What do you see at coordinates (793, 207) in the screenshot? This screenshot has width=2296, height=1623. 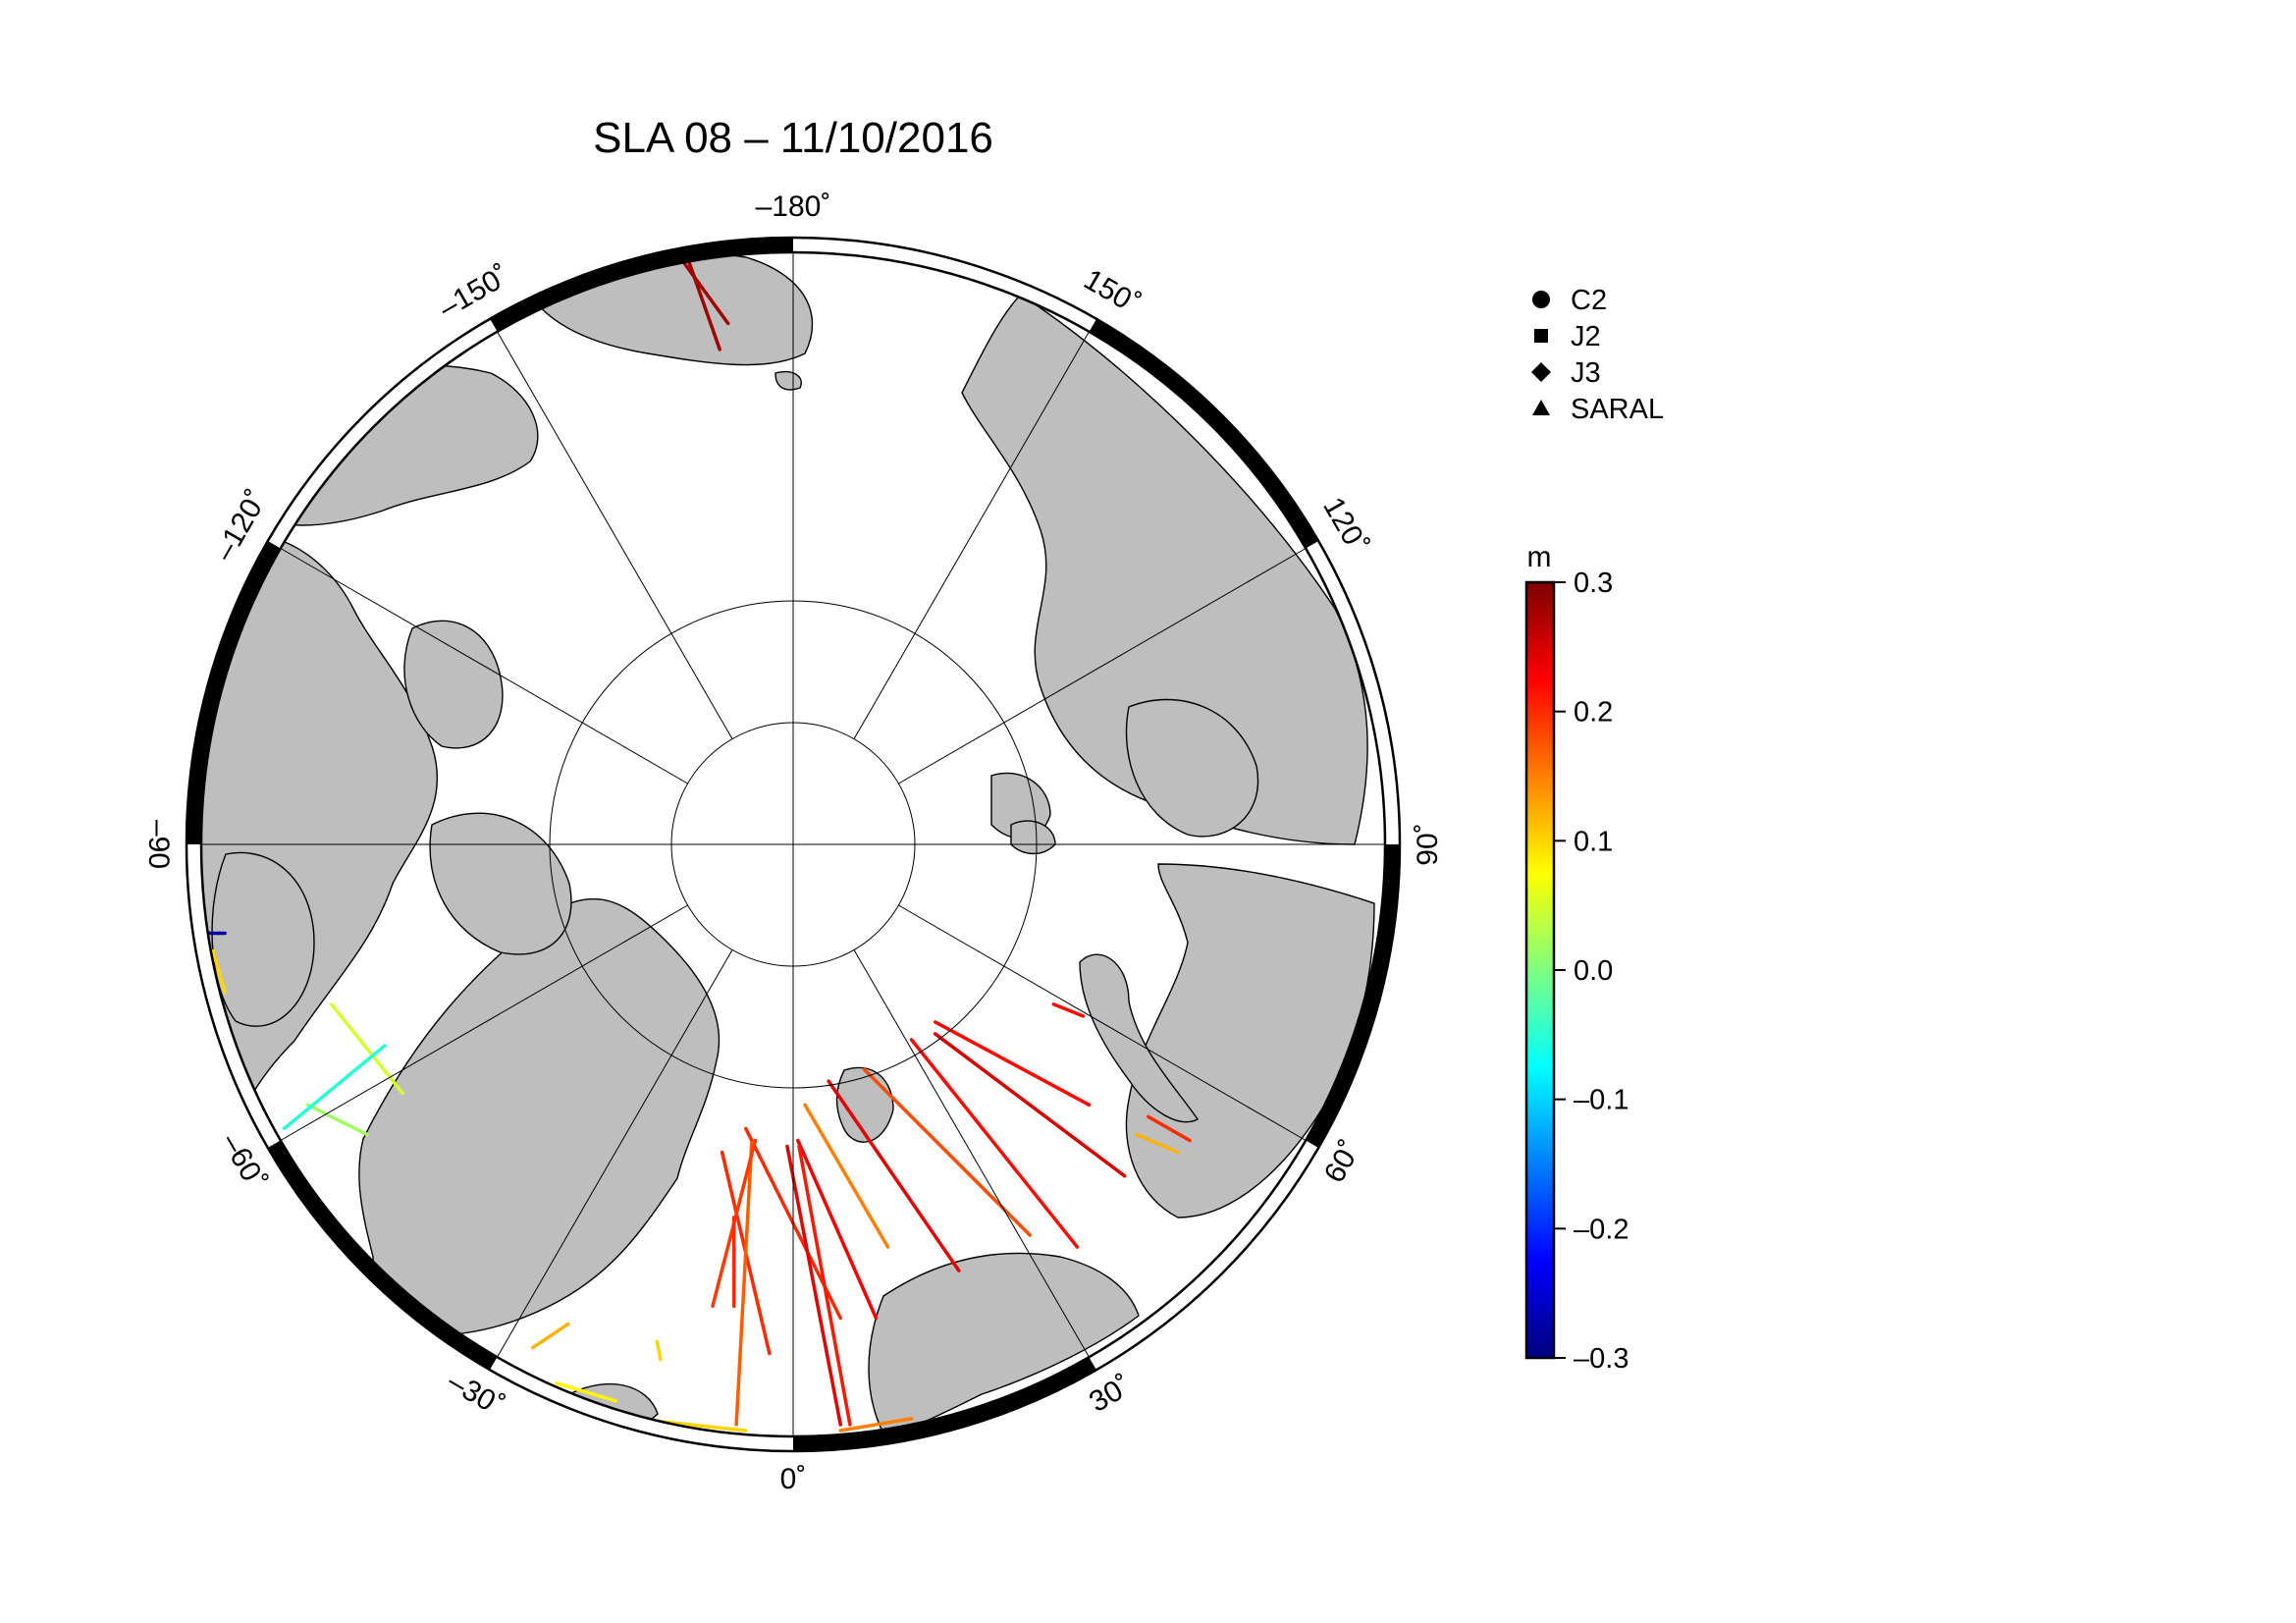 I see `longitude-label: –180˚` at bounding box center [793, 207].